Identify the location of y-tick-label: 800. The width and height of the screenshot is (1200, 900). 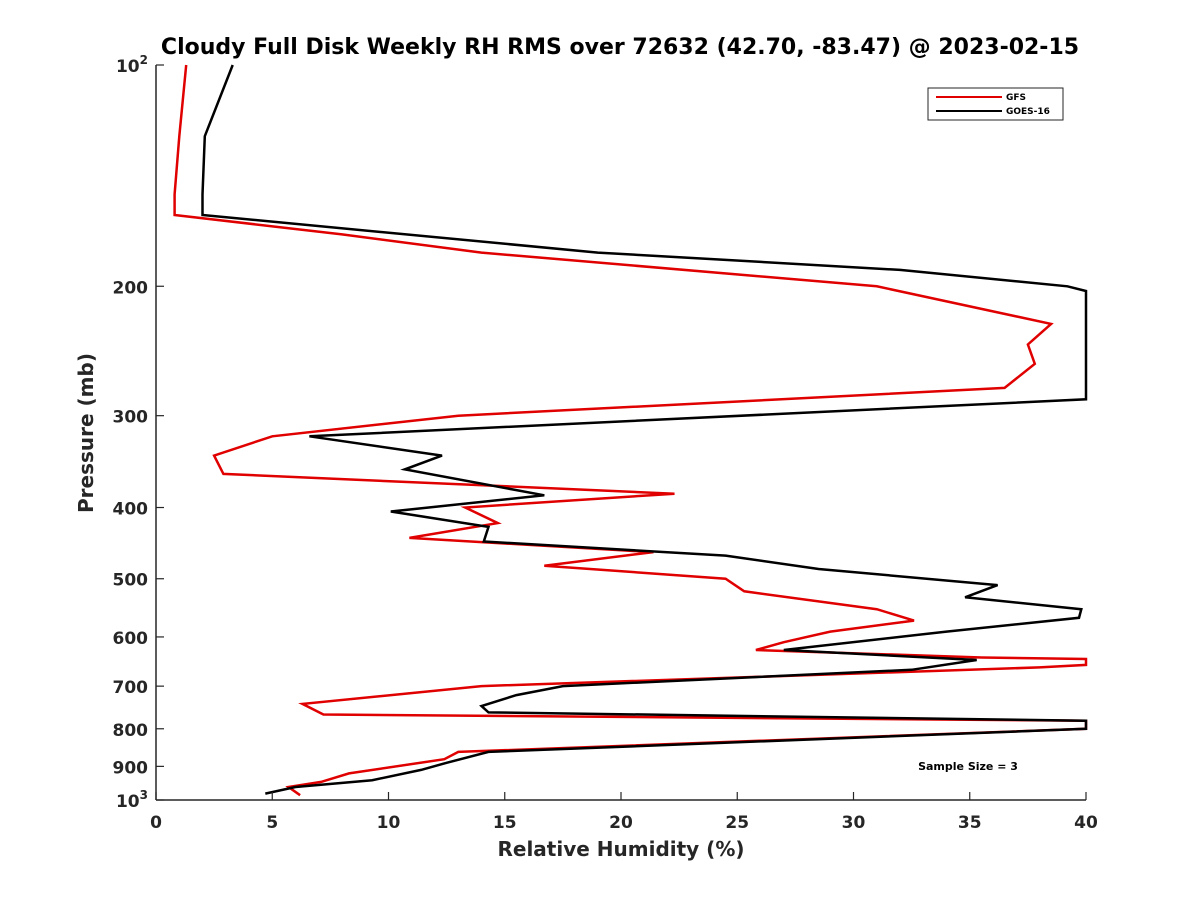
(131, 731).